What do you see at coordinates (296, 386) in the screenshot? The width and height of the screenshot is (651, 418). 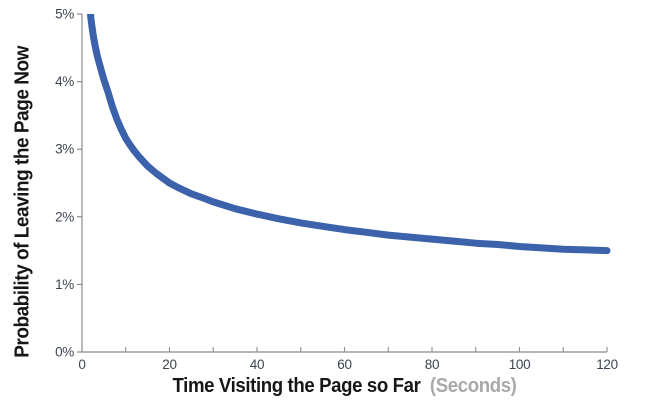 I see `x-axis-title-main: Time Visiting the Page so Far` at bounding box center [296, 386].